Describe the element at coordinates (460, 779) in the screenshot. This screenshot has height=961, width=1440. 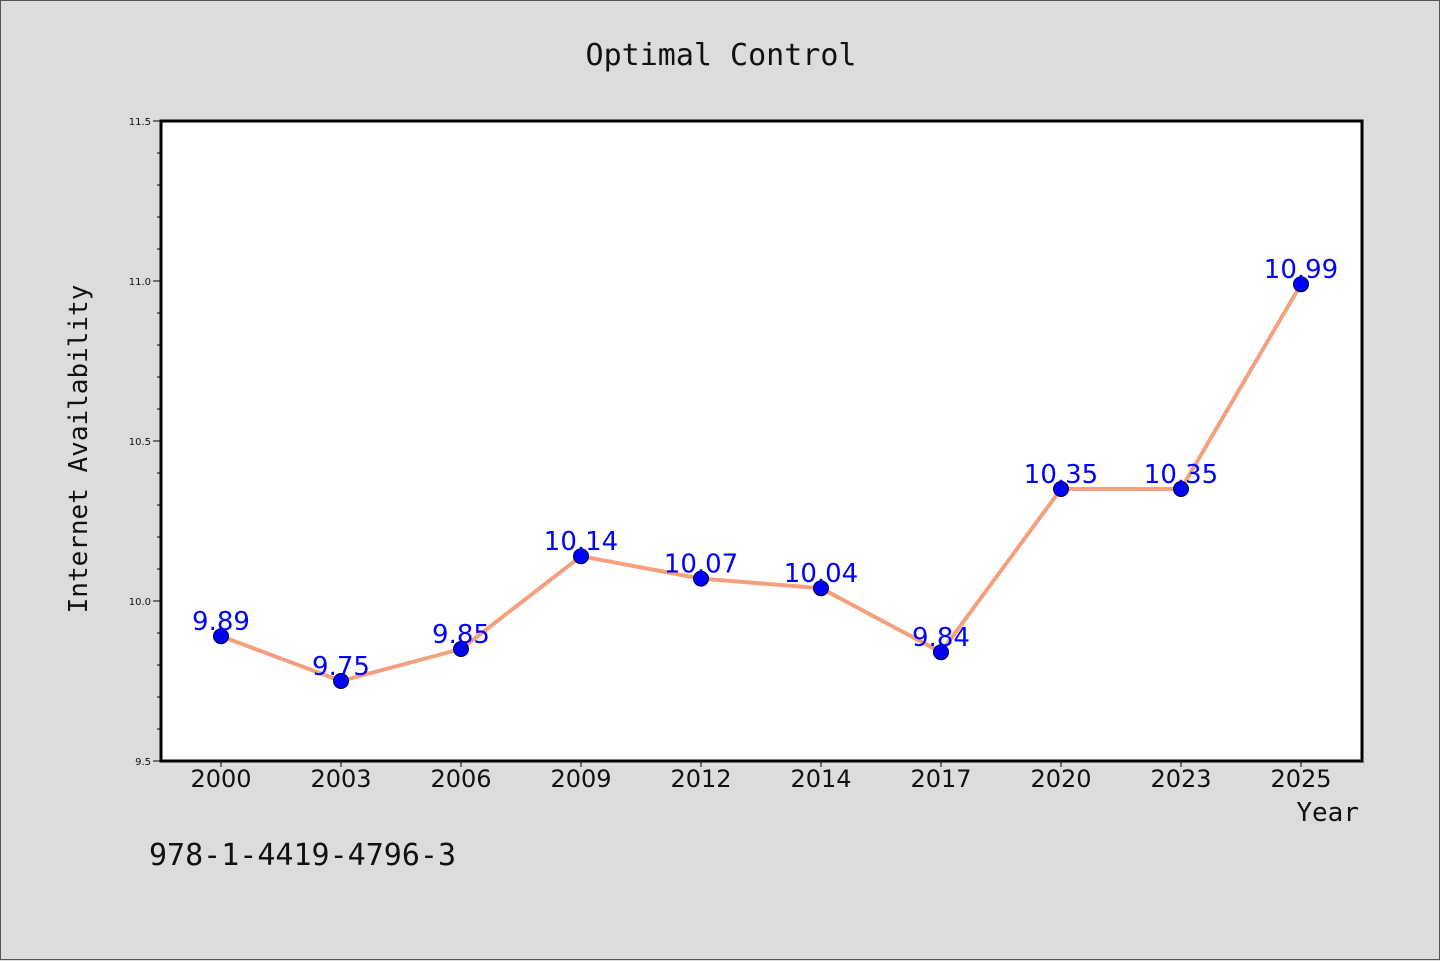
I see `x-tick-label: 2006` at that location.